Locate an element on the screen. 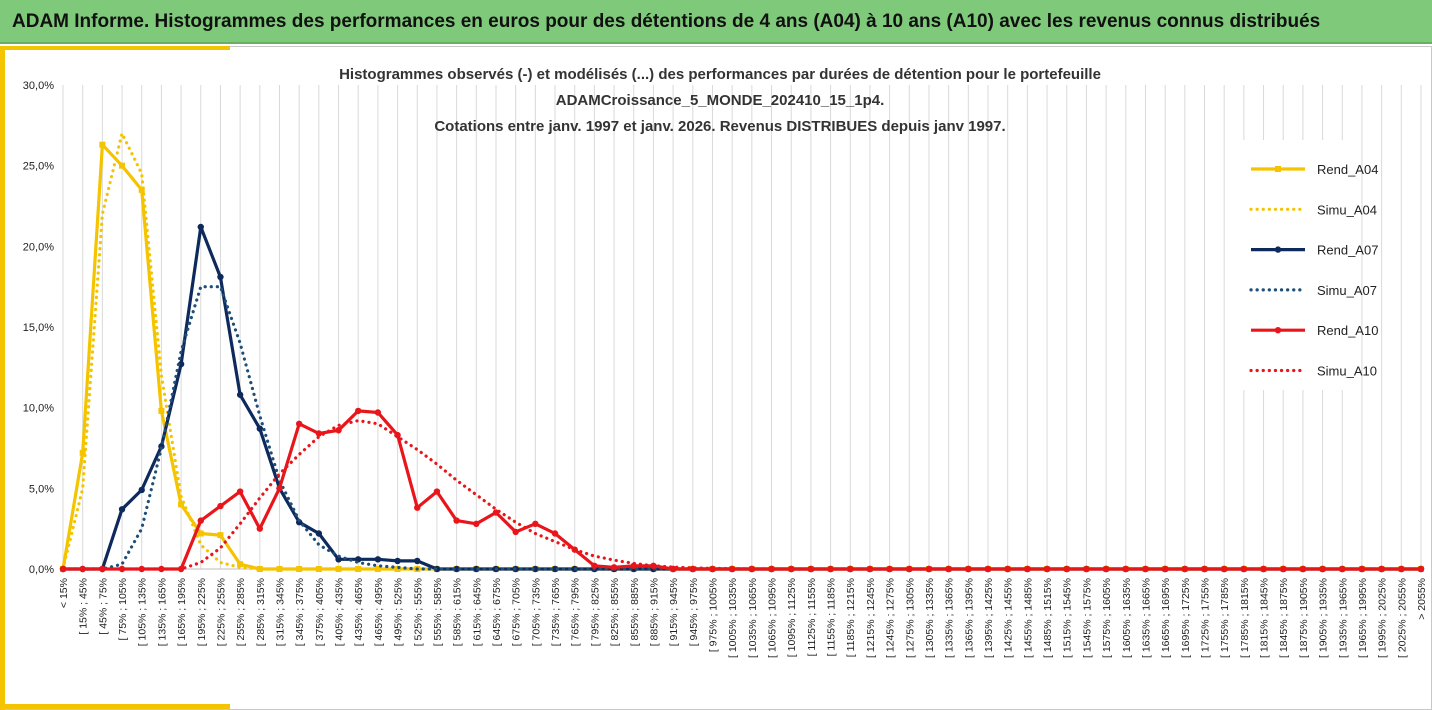 The image size is (1432, 710). x-tick-label: [ 1635% ; 1665% is located at coordinates (1146, 618).